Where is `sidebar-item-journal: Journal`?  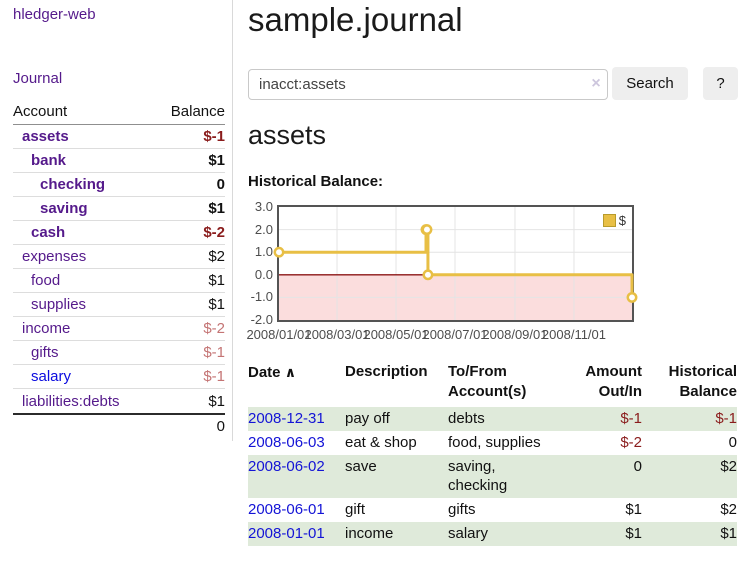
sidebar-item-journal: Journal is located at coordinates (38, 78).